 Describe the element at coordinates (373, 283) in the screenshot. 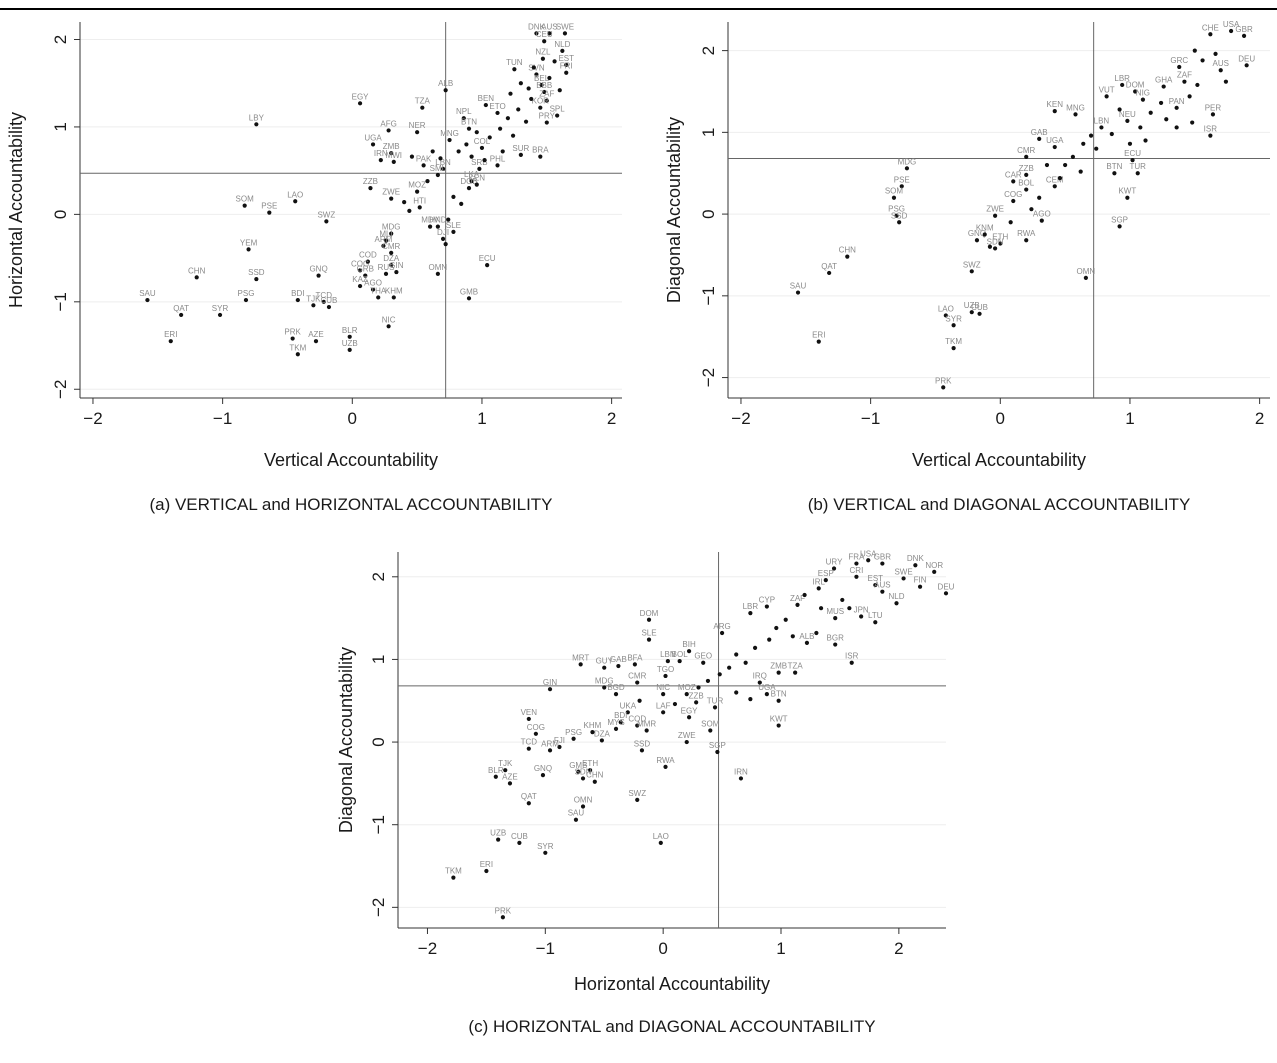

I see `point-label: AGO` at that location.